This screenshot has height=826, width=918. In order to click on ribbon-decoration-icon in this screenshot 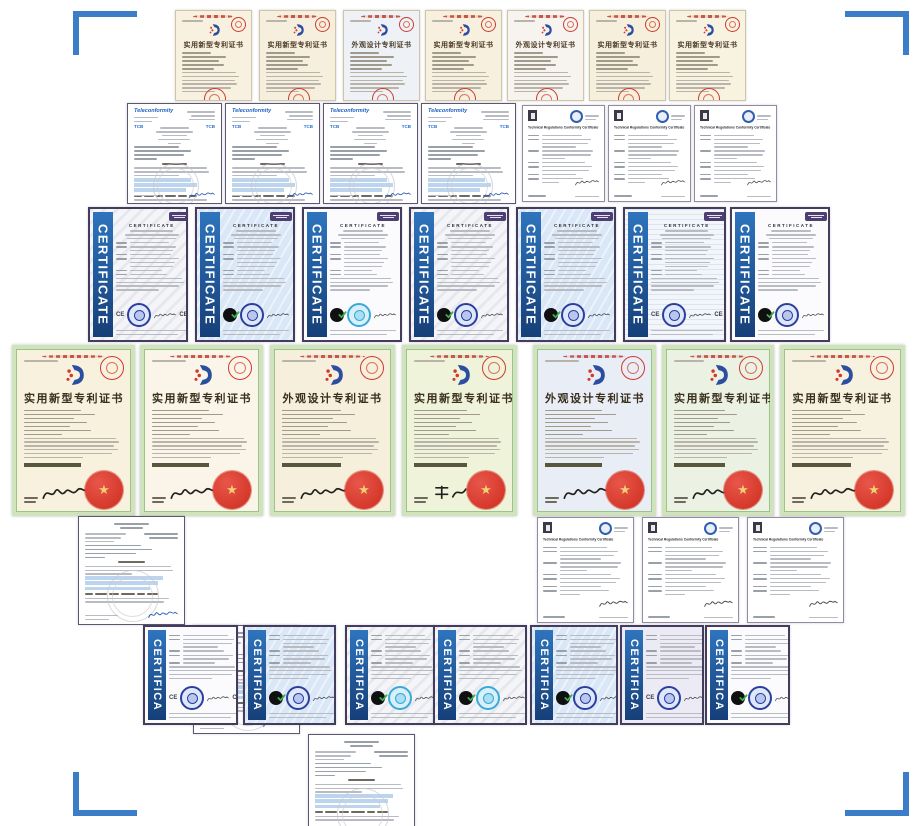, I will do `click(627, 16)`.